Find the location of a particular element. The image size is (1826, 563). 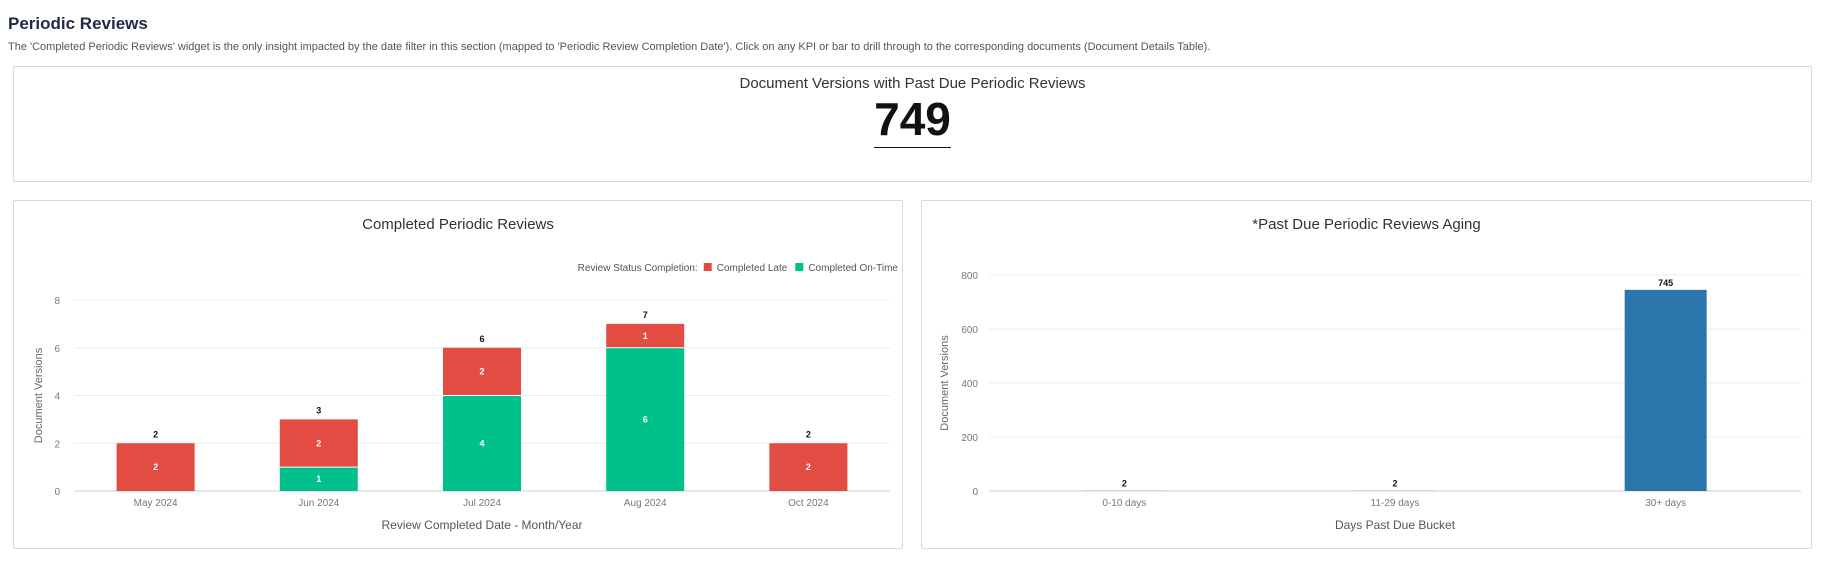

legend-title: Review Status Completion: is located at coordinates (638, 268).